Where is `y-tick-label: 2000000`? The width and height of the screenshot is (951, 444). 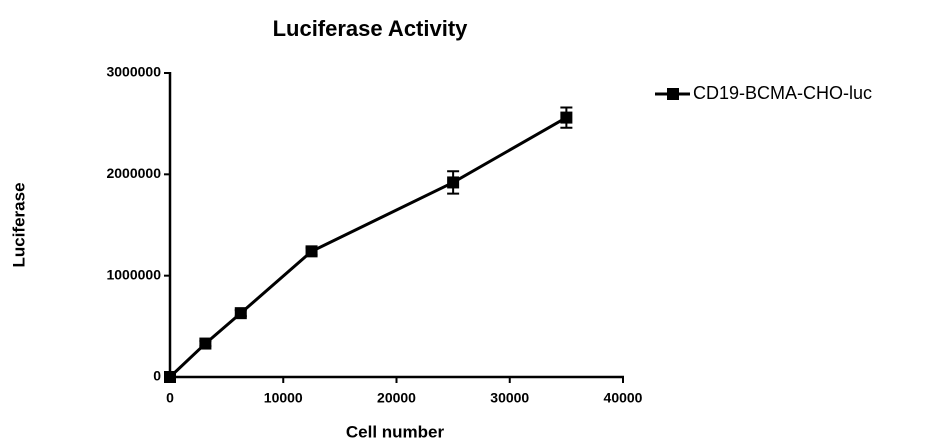 y-tick-label: 2000000 is located at coordinates (133, 173).